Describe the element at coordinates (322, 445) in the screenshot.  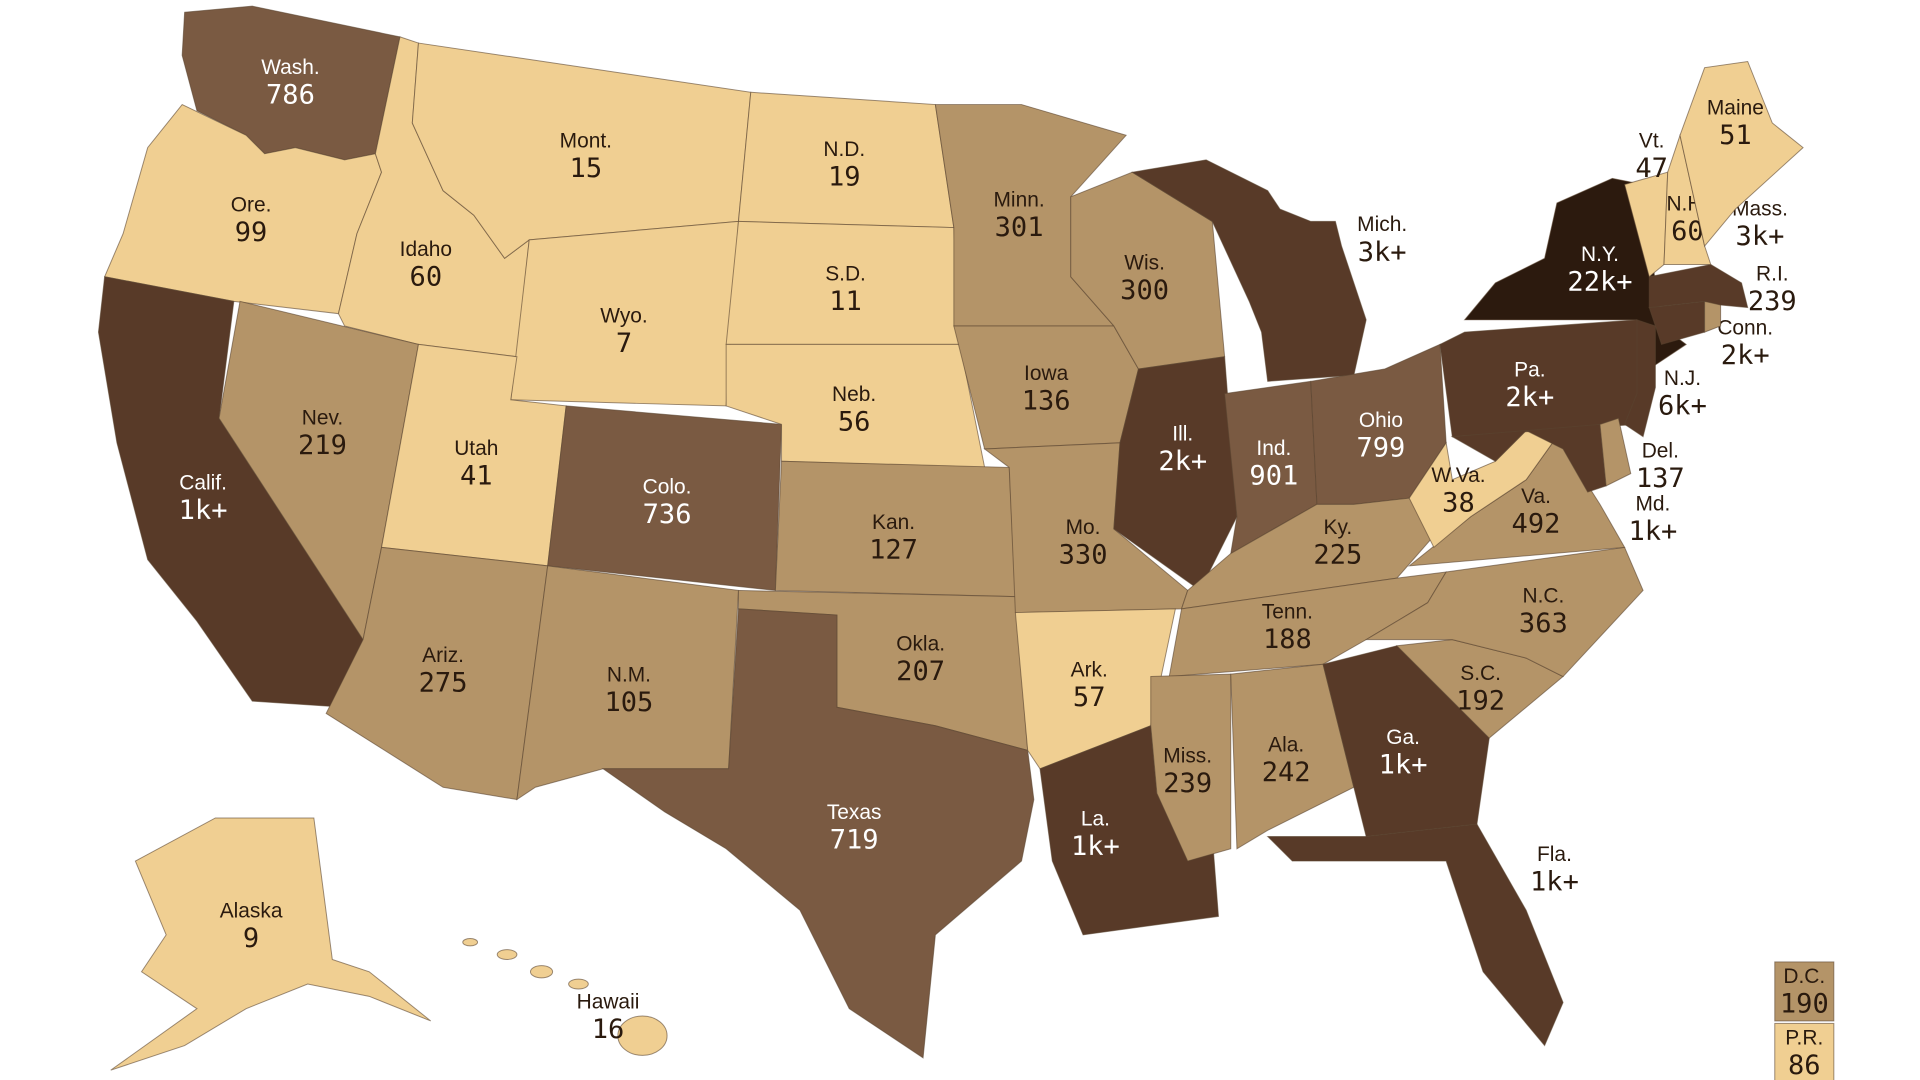
I see `state-value: 219` at that location.